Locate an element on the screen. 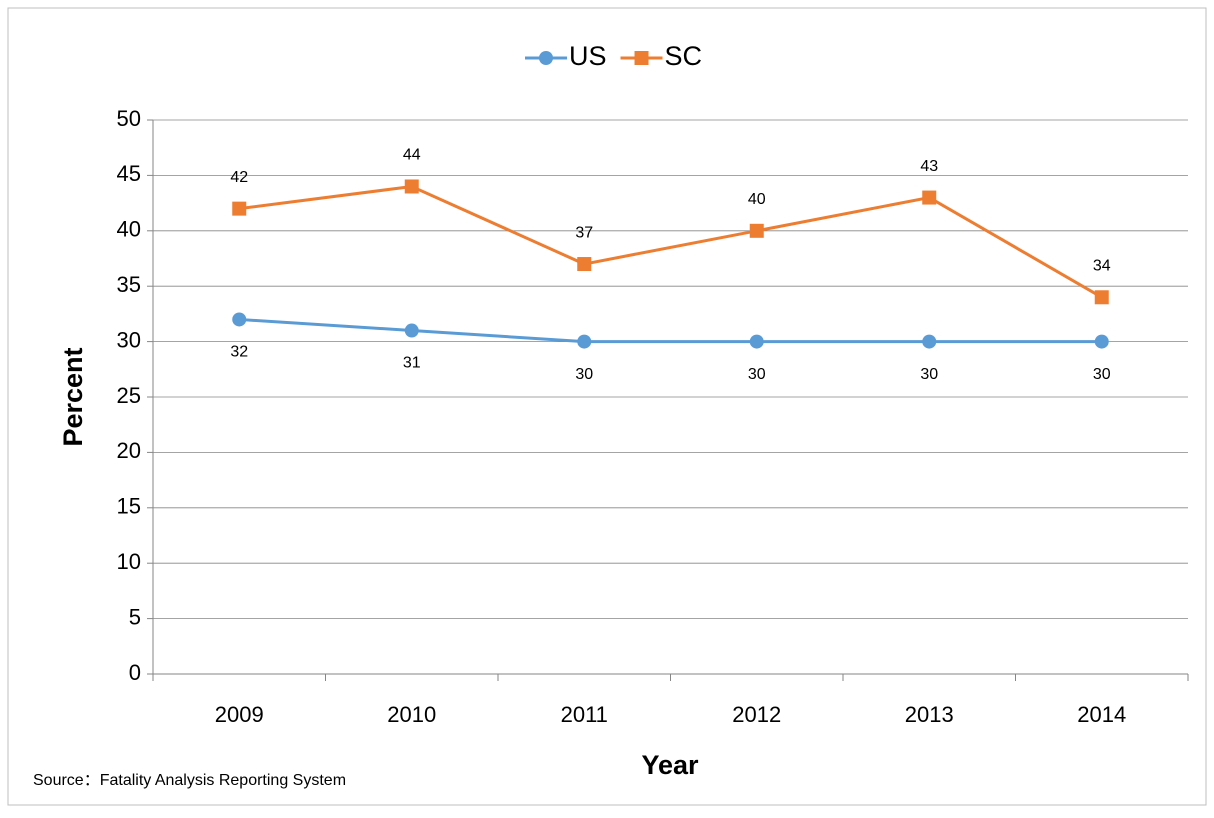 The height and width of the screenshot is (818, 1214). data-label: 37 is located at coordinates (584, 232).